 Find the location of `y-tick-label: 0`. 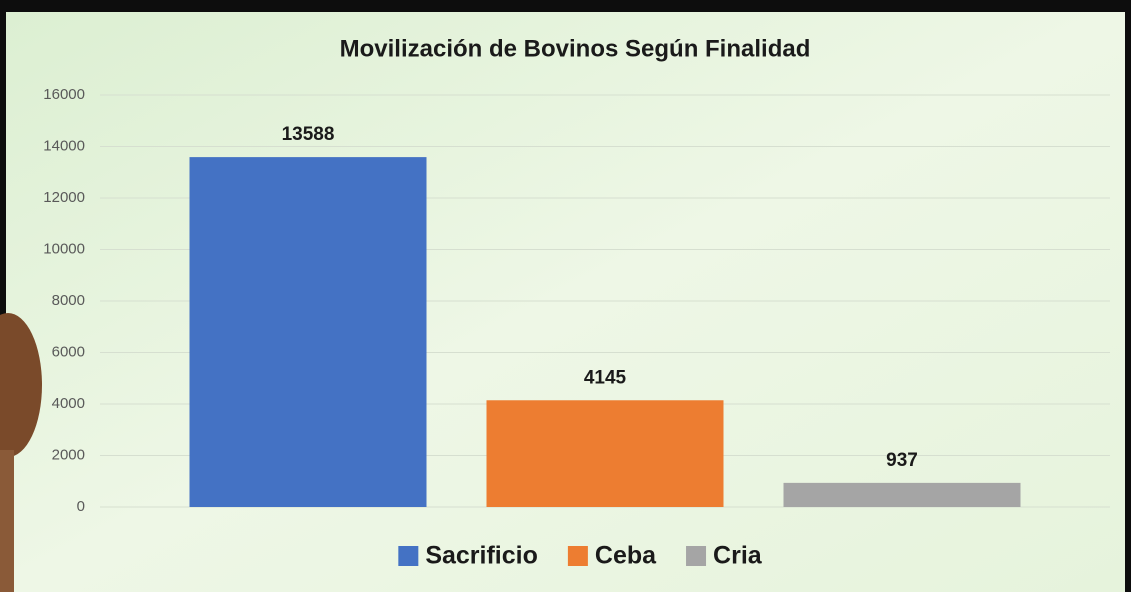

y-tick-label: 0 is located at coordinates (81, 506).